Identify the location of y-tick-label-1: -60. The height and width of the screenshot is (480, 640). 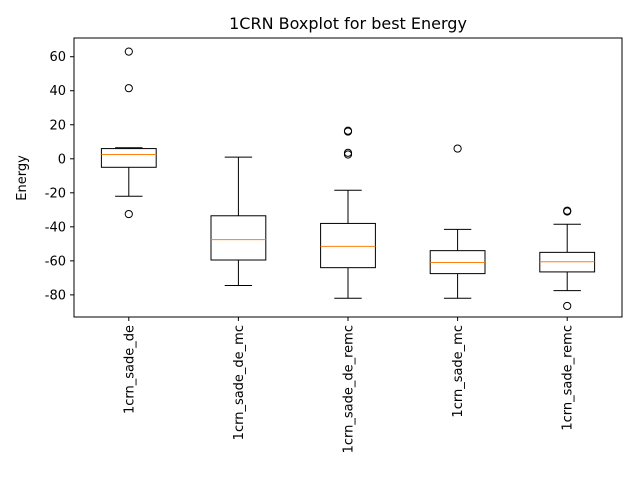
(55, 261).